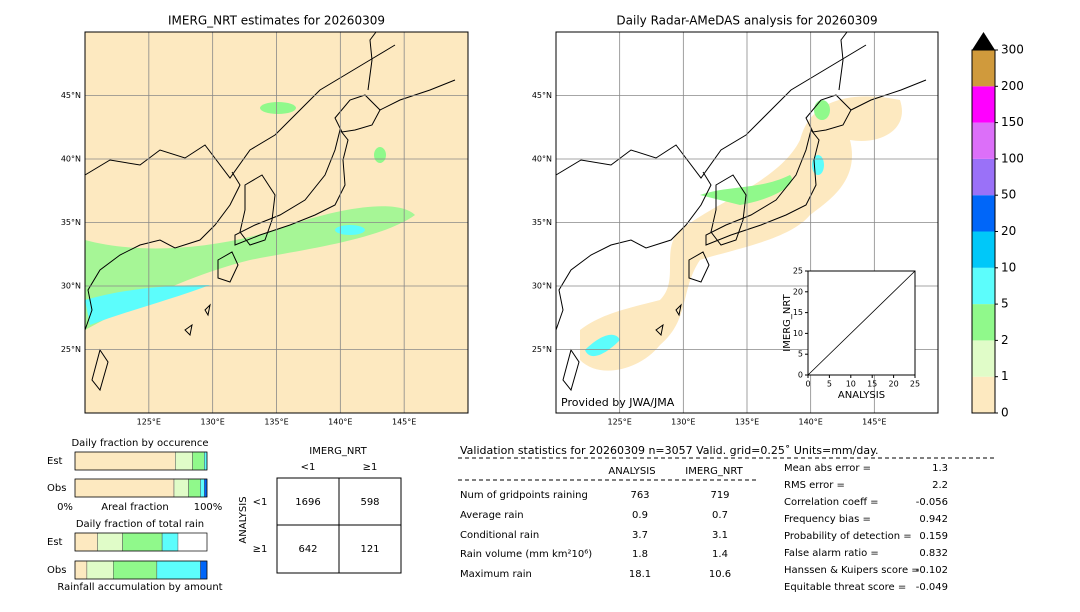  Describe the element at coordinates (1012, 158) in the screenshot. I see `label: 100` at that location.